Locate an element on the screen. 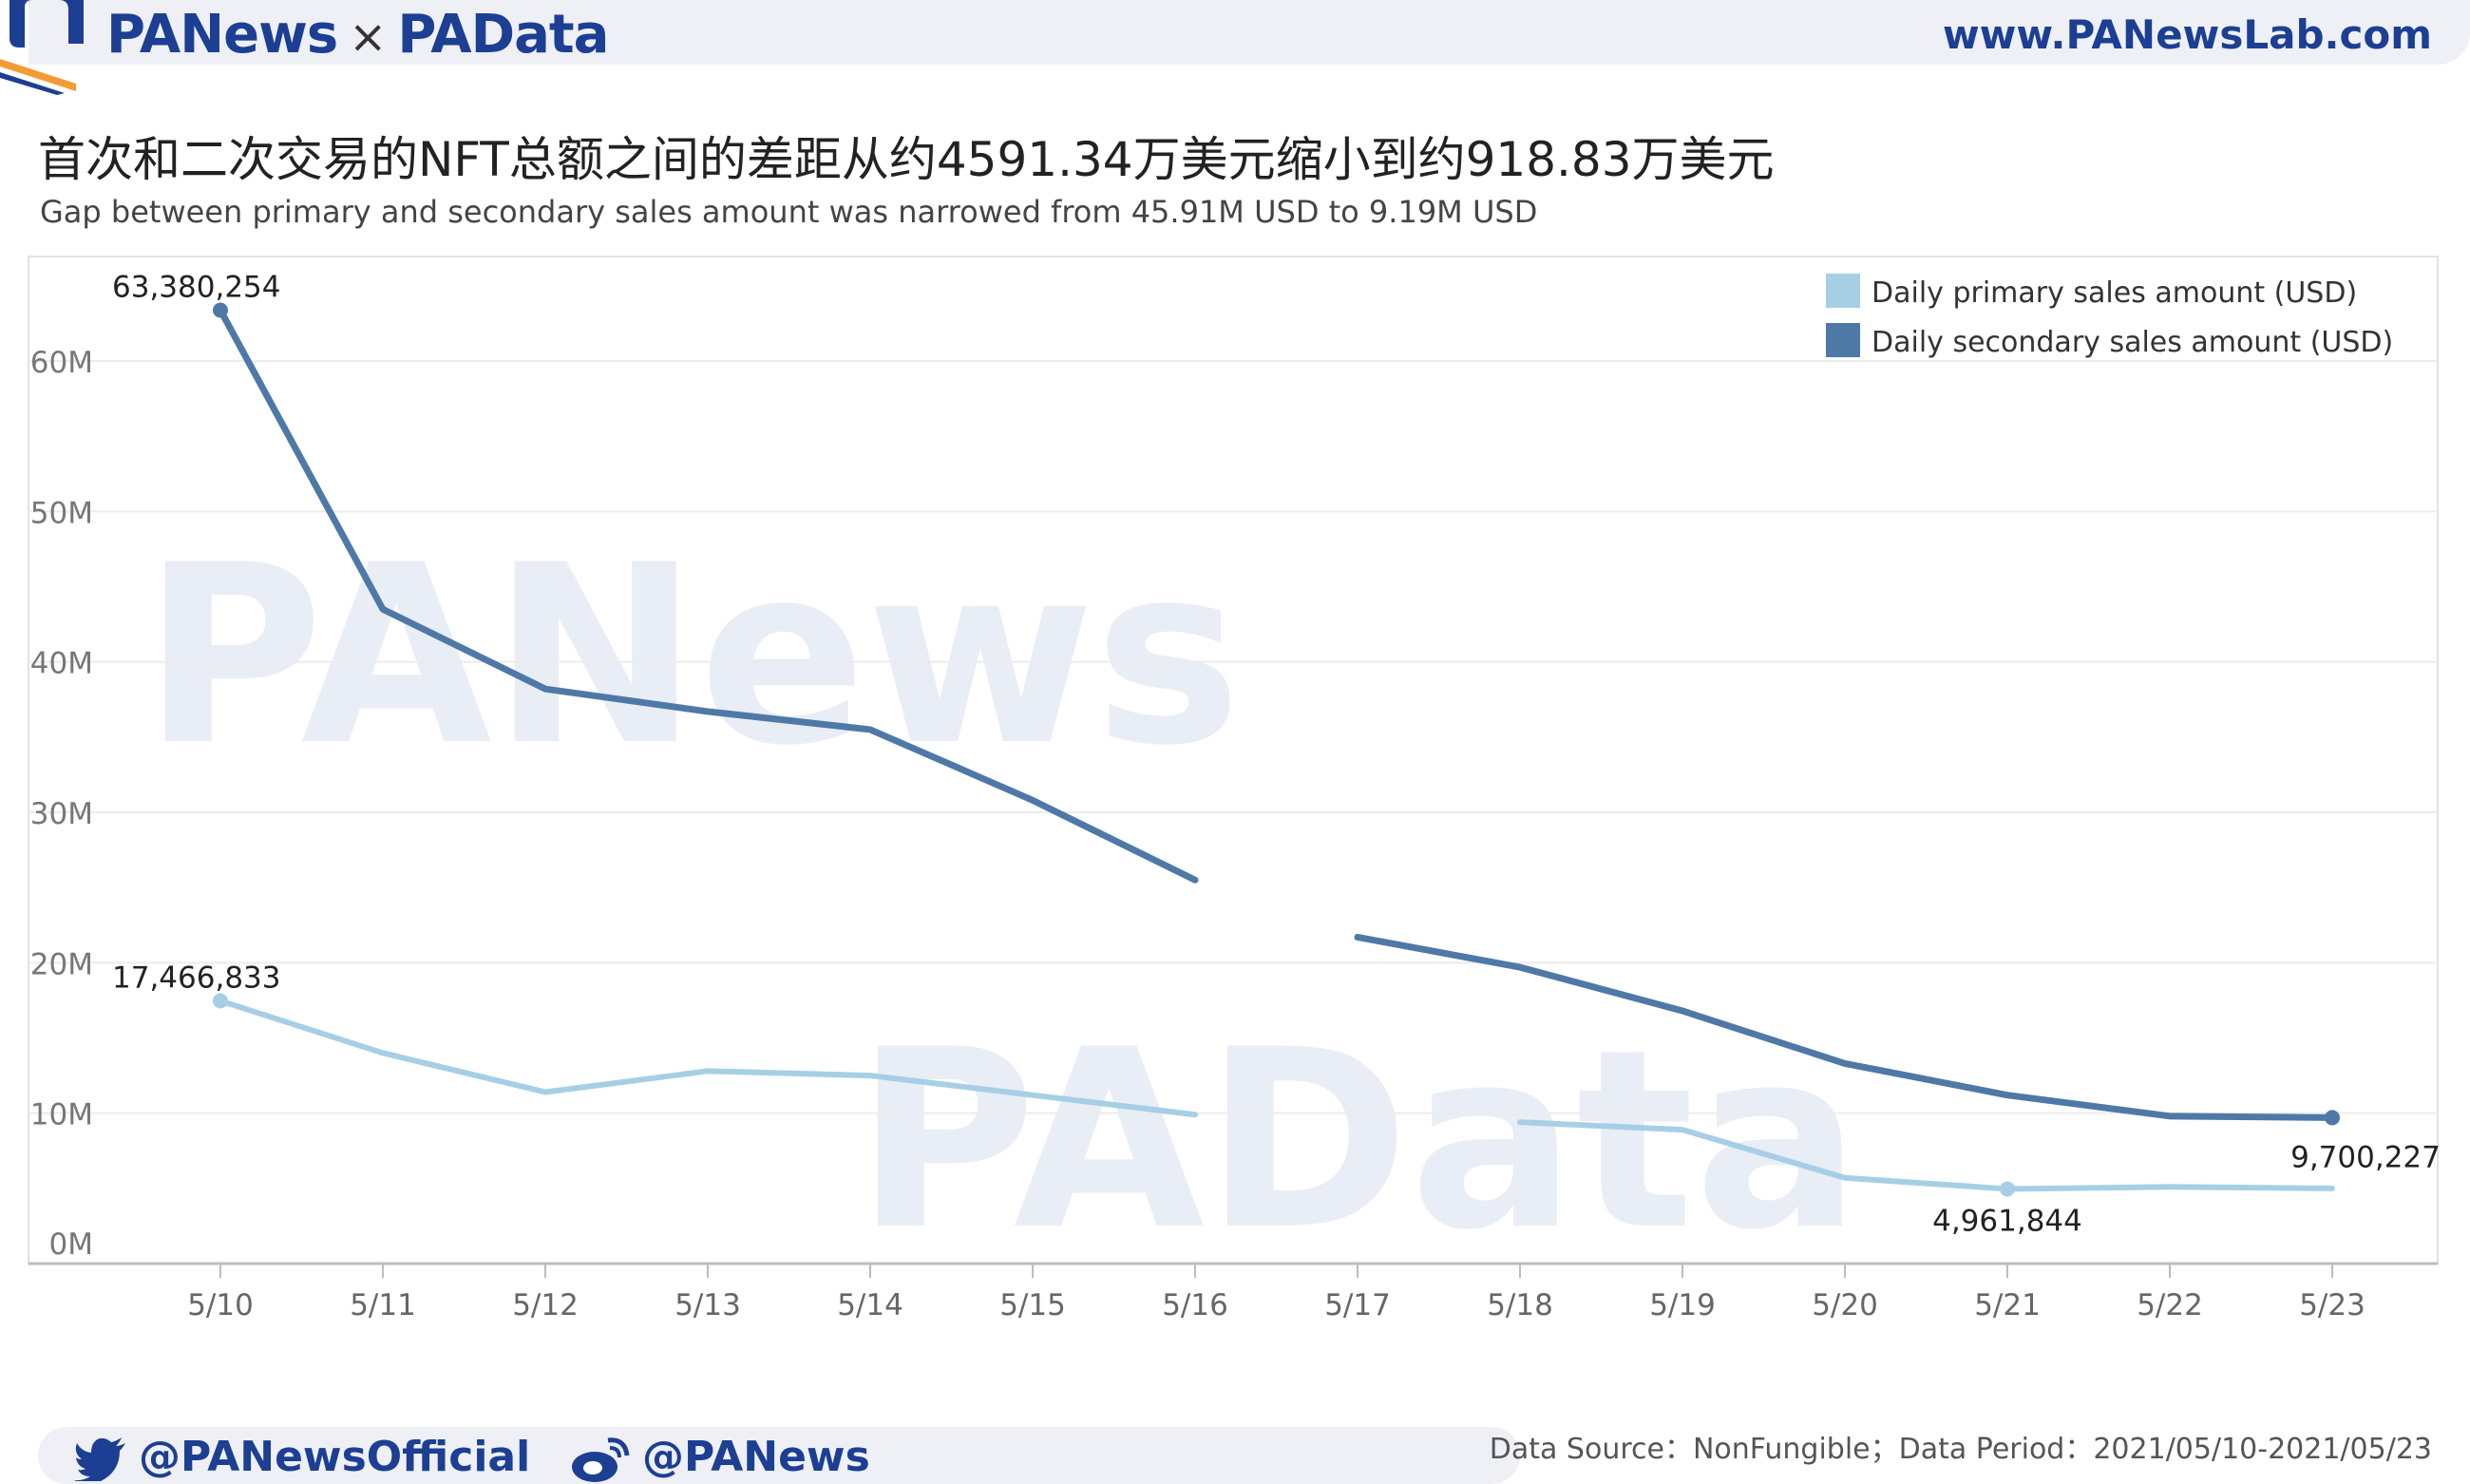 This screenshot has height=1484, width=2470. y-tick-label: 50M is located at coordinates (61, 513).